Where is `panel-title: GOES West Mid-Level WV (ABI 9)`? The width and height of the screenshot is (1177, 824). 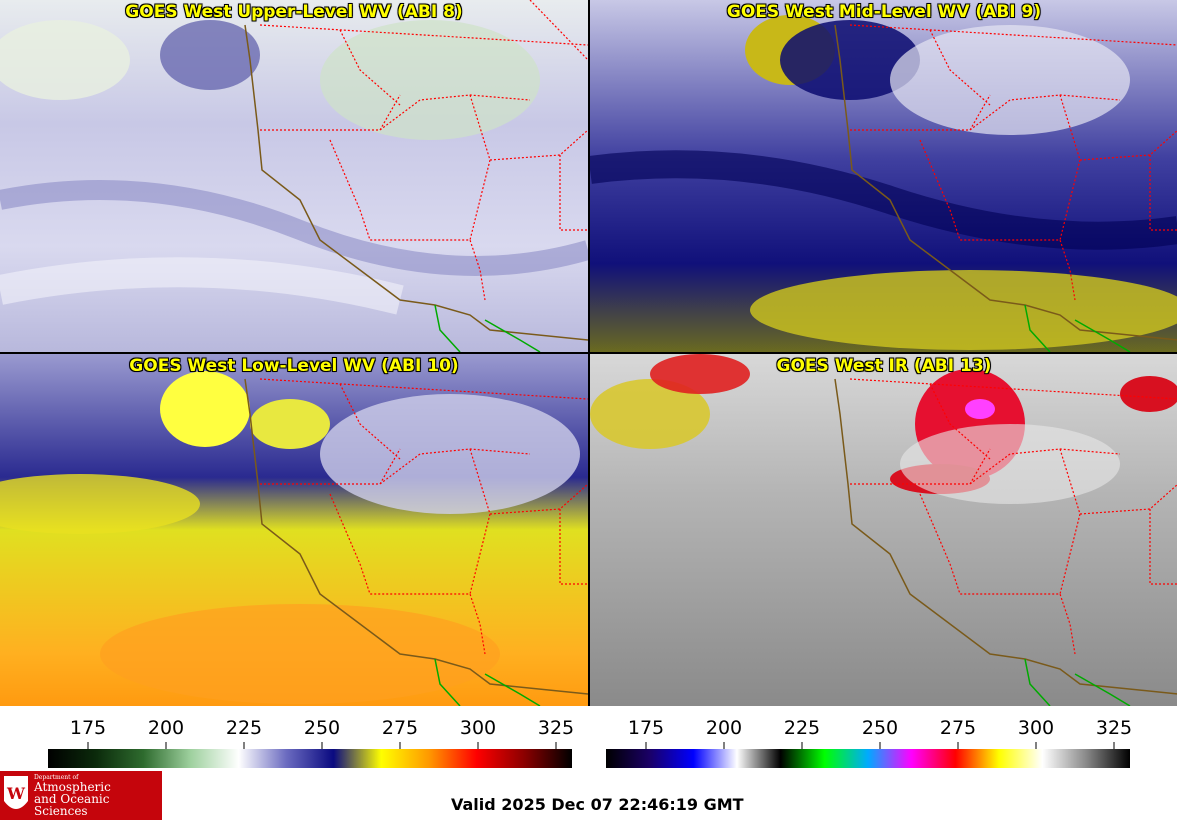 panel-title: GOES West Mid-Level WV (ABI 9) is located at coordinates (884, 12).